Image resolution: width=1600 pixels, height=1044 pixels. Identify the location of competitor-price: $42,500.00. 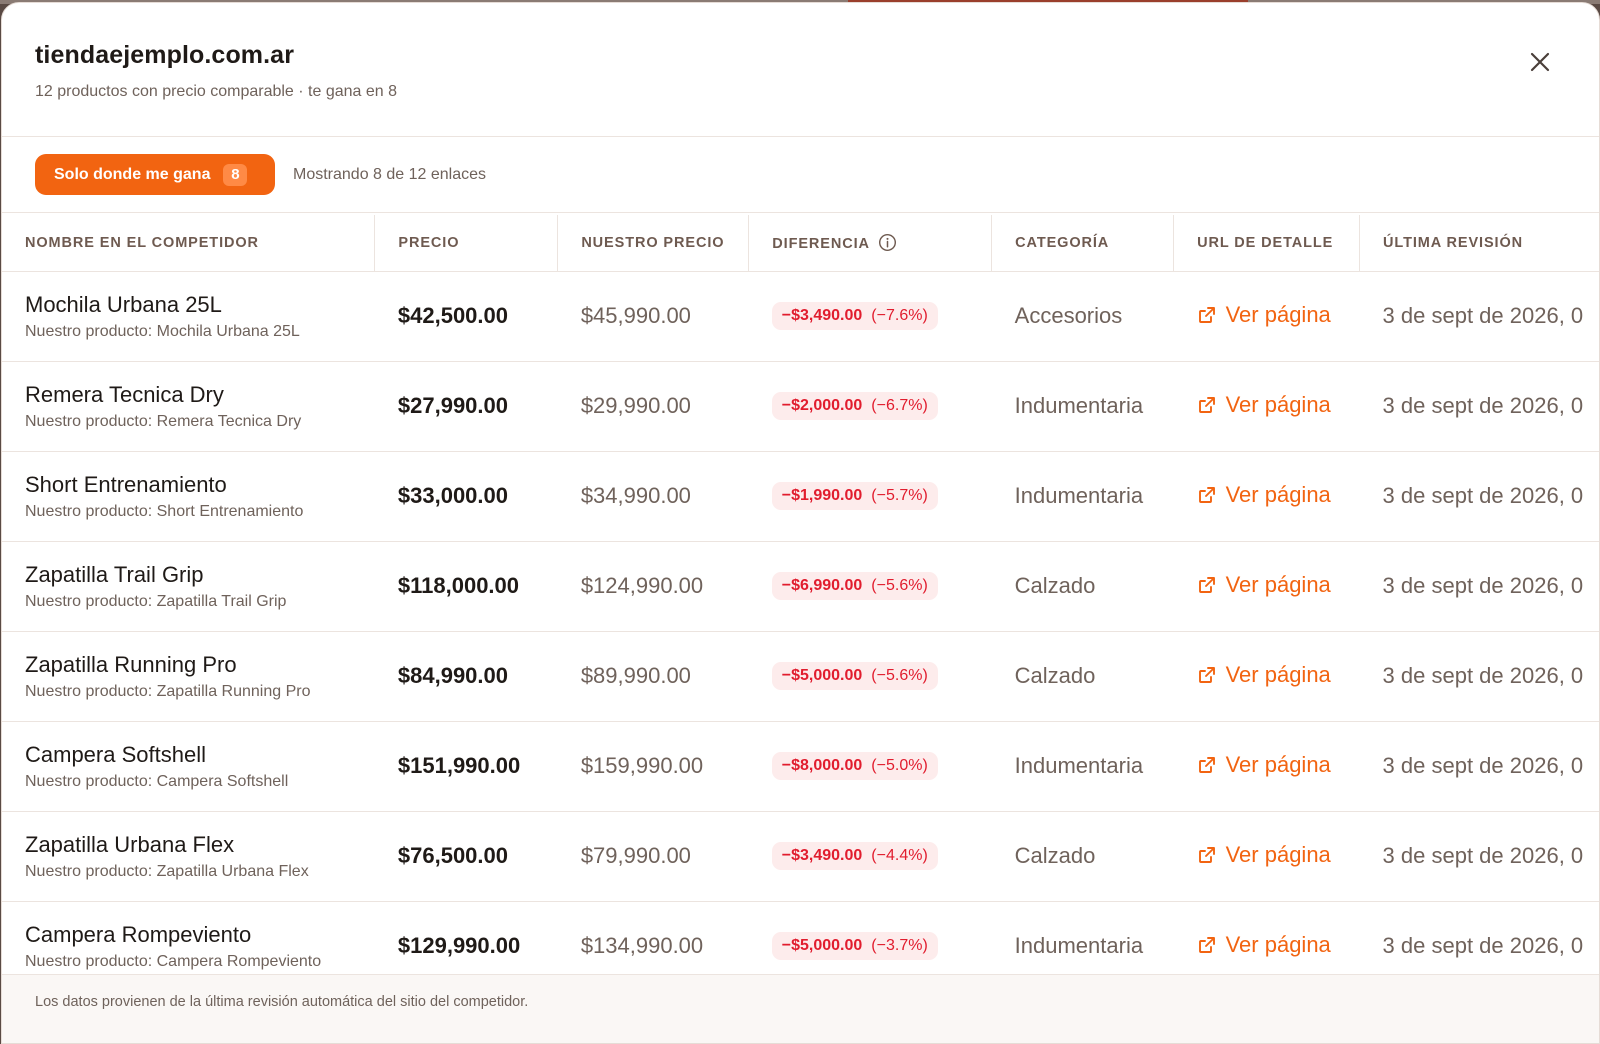
(452, 315).